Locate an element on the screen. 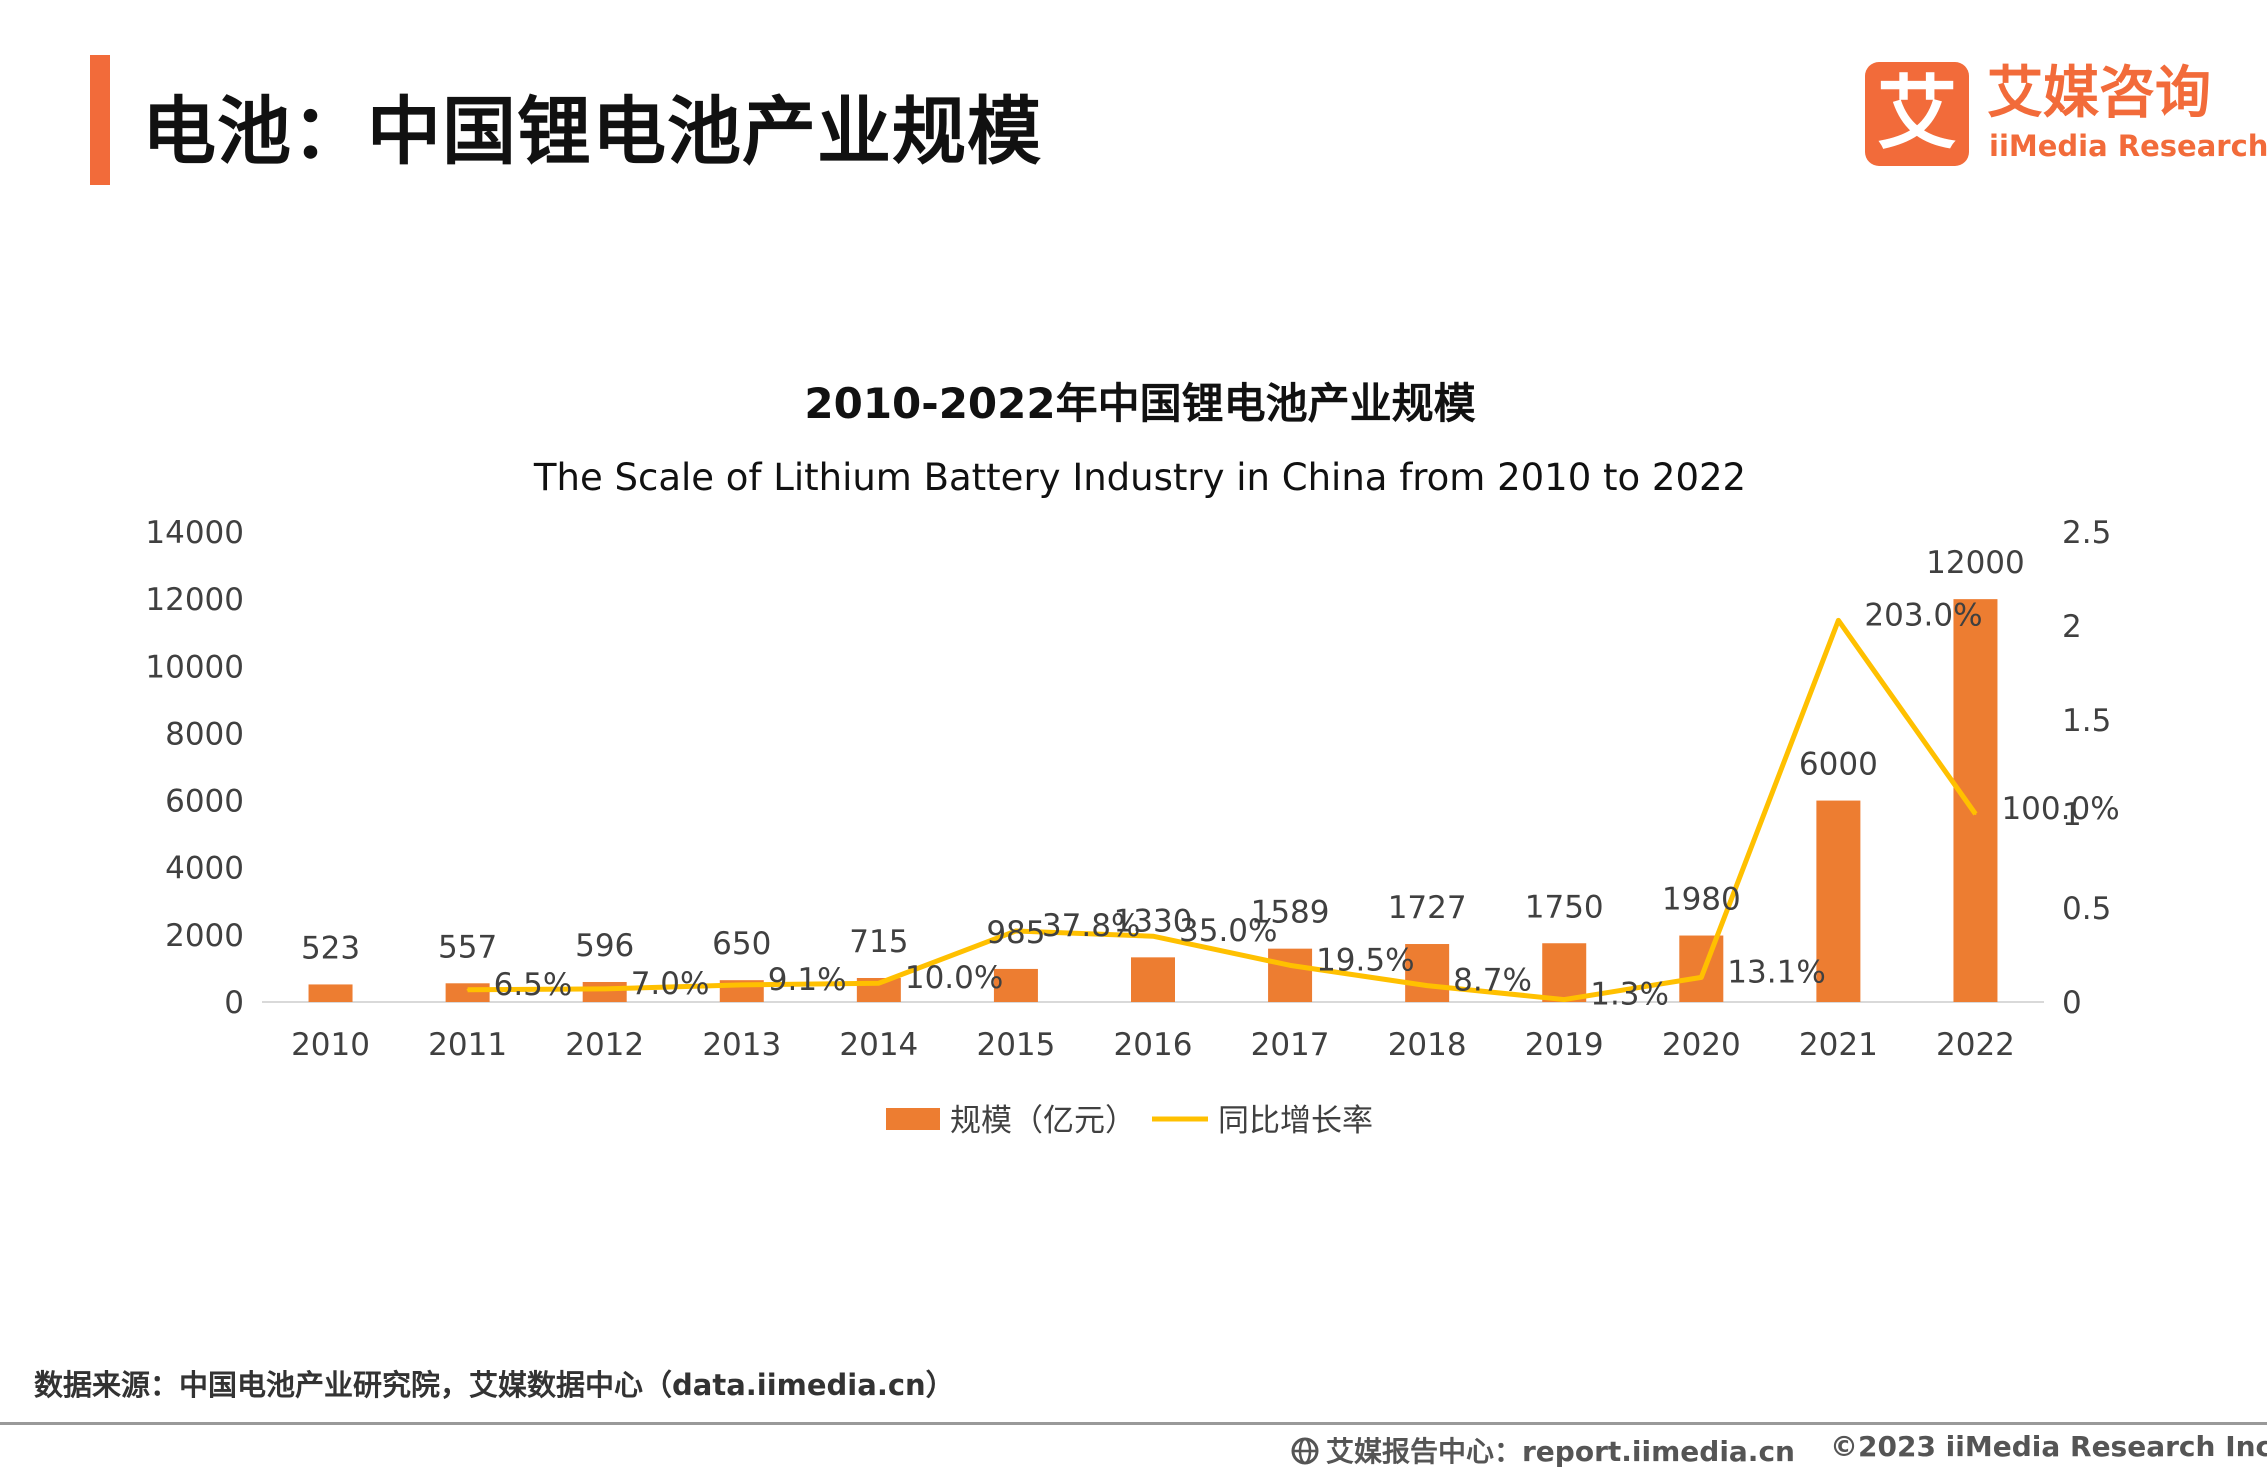 The image size is (2267, 1474). growth-value-label: 100.0% is located at coordinates (2060, 809).